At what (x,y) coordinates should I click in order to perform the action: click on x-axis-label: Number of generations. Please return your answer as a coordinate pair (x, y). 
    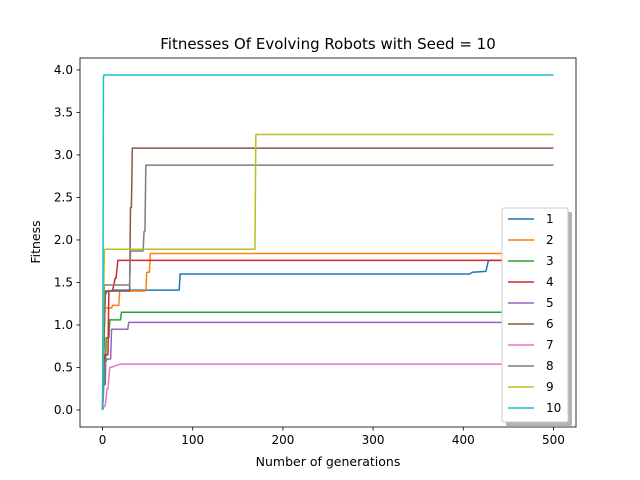
    Looking at the image, I should click on (328, 461).